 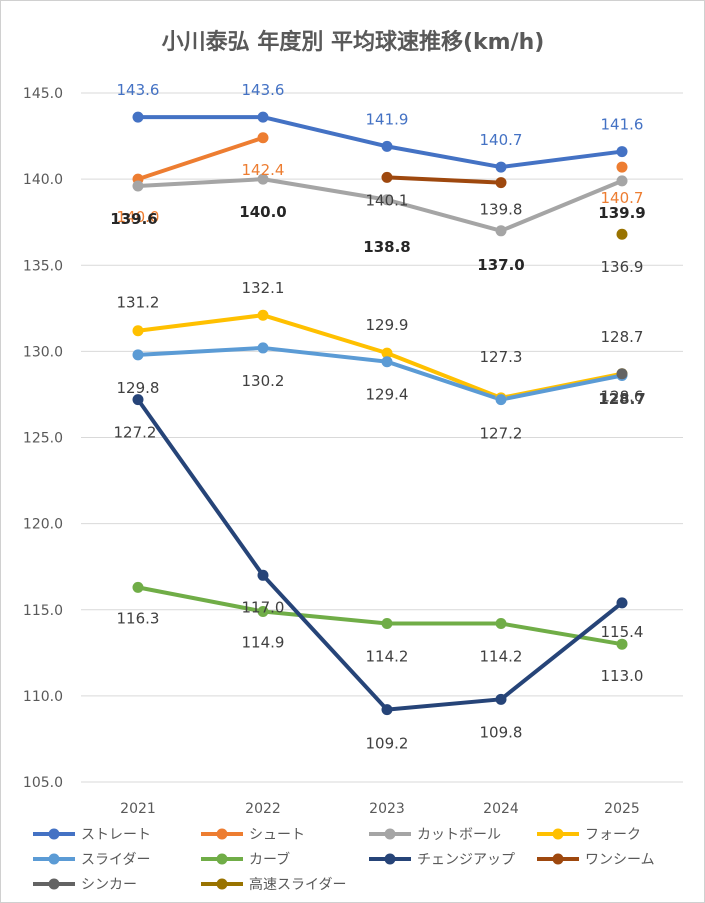 What do you see at coordinates (43, 439) in the screenshot?
I see `y-tick-label: 125.0` at bounding box center [43, 439].